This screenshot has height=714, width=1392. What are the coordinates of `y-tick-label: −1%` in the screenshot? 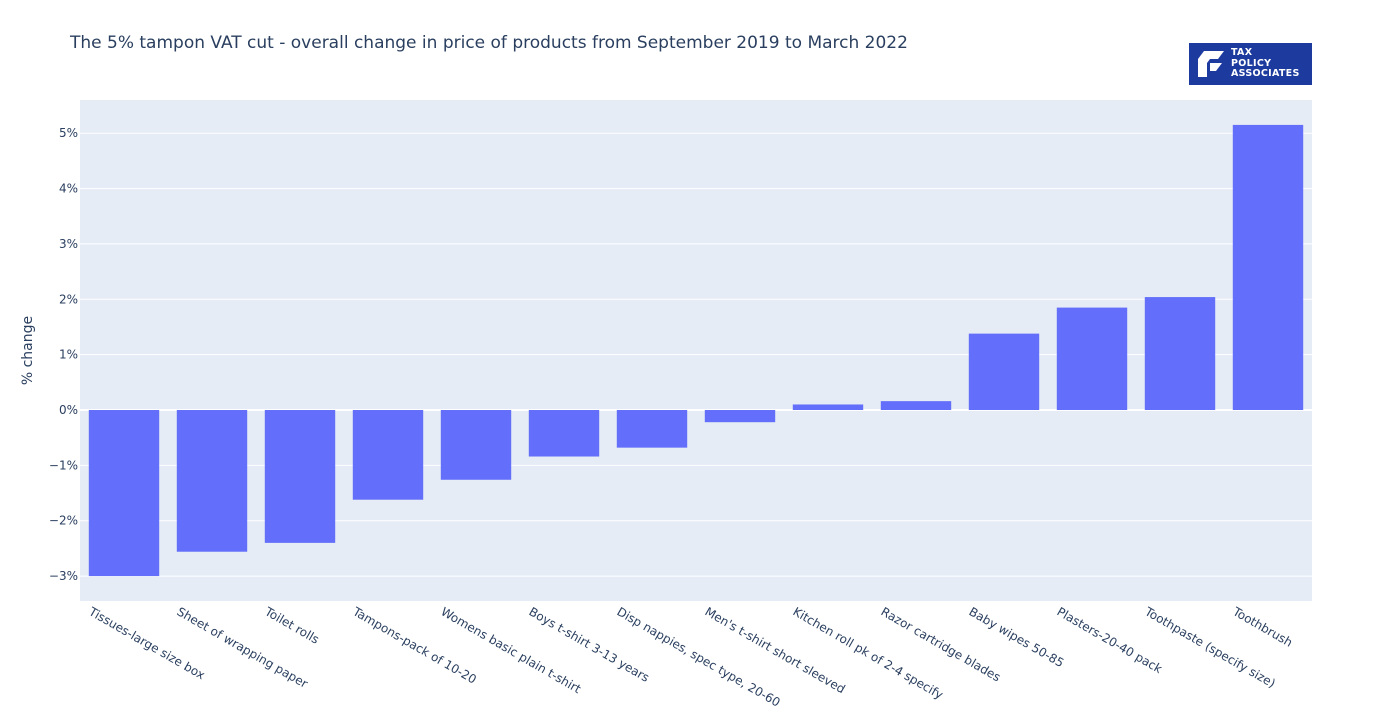 It's located at (63, 465).